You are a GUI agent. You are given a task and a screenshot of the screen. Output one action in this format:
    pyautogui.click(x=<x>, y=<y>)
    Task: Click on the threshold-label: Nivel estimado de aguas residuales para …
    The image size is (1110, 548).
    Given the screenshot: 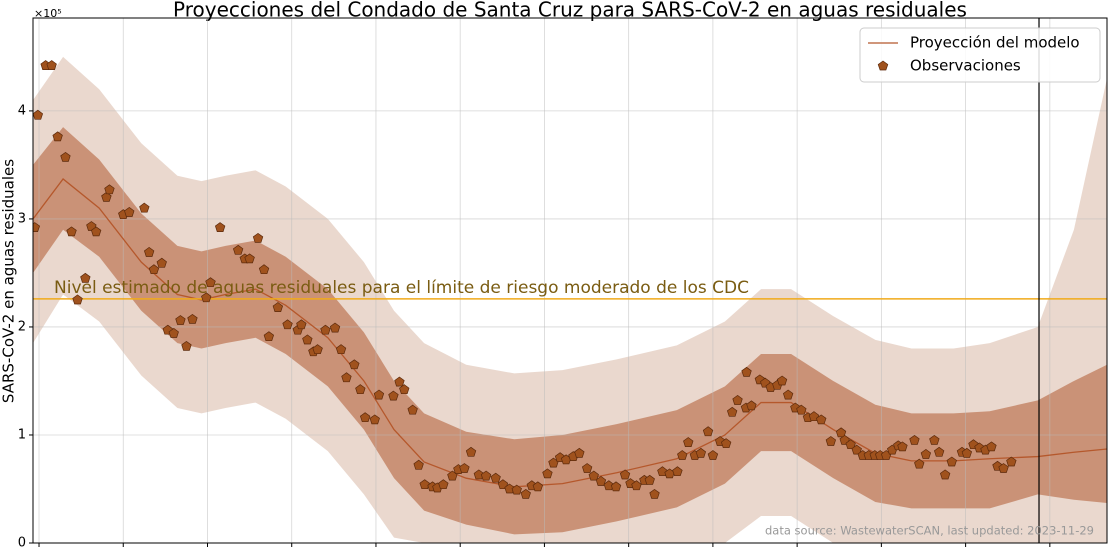 What is the action you would take?
    pyautogui.click(x=401, y=288)
    